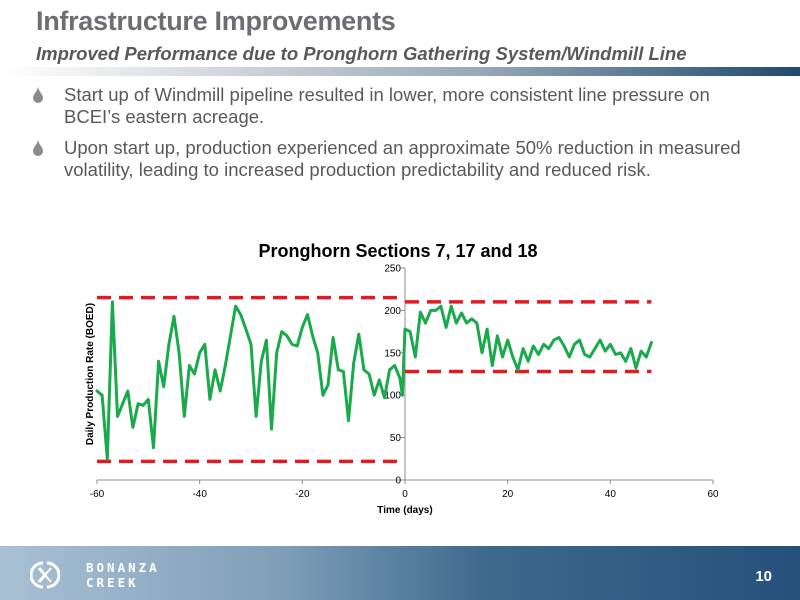 The height and width of the screenshot is (600, 800). Describe the element at coordinates (199, 494) in the screenshot. I see `x-tick-label: -40` at that location.